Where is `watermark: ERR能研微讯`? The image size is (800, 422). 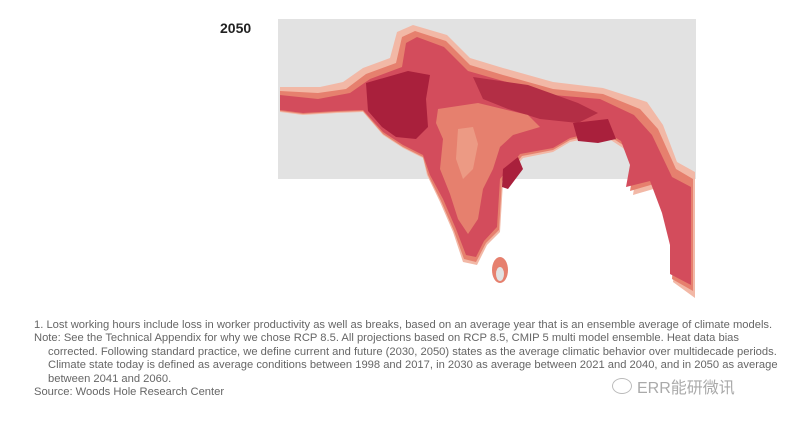
watermark: ERR能研微讯 is located at coordinates (673, 386).